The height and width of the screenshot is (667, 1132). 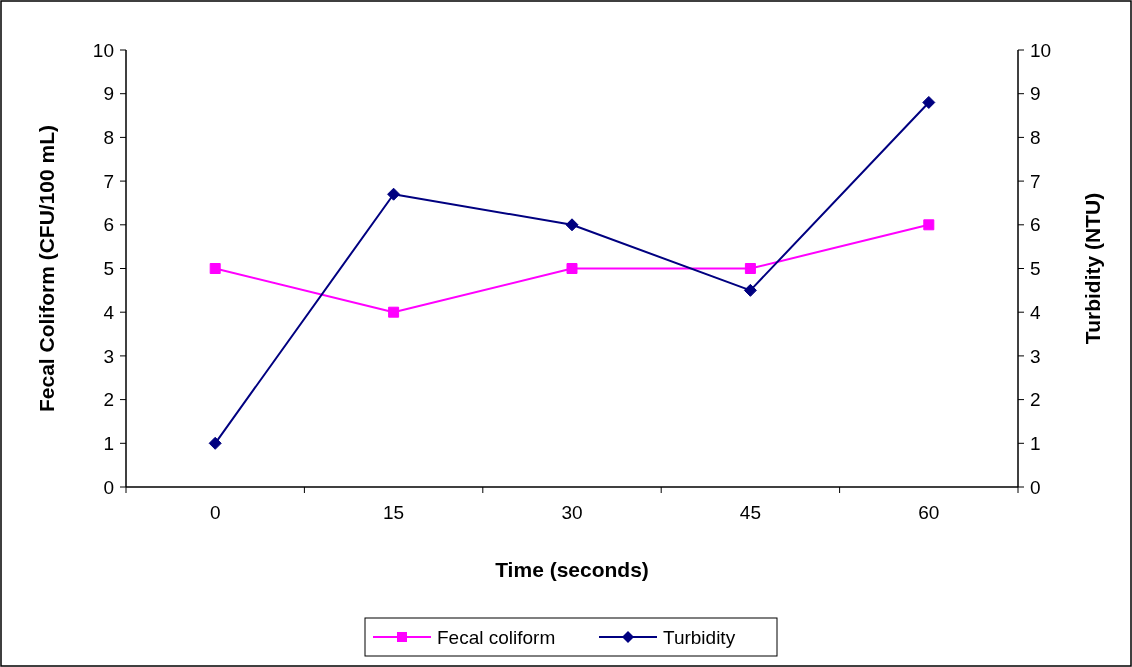 What do you see at coordinates (1035, 138) in the screenshot?
I see `y2-tick-label: 8` at bounding box center [1035, 138].